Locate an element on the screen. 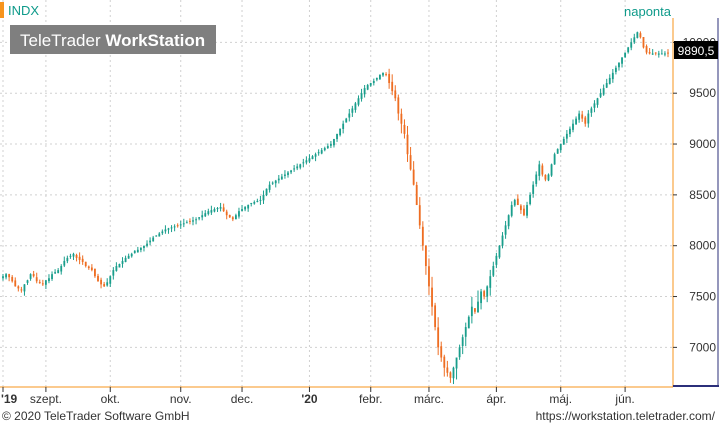 This screenshot has height=425, width=719. watermark-box is located at coordinates (113, 39).